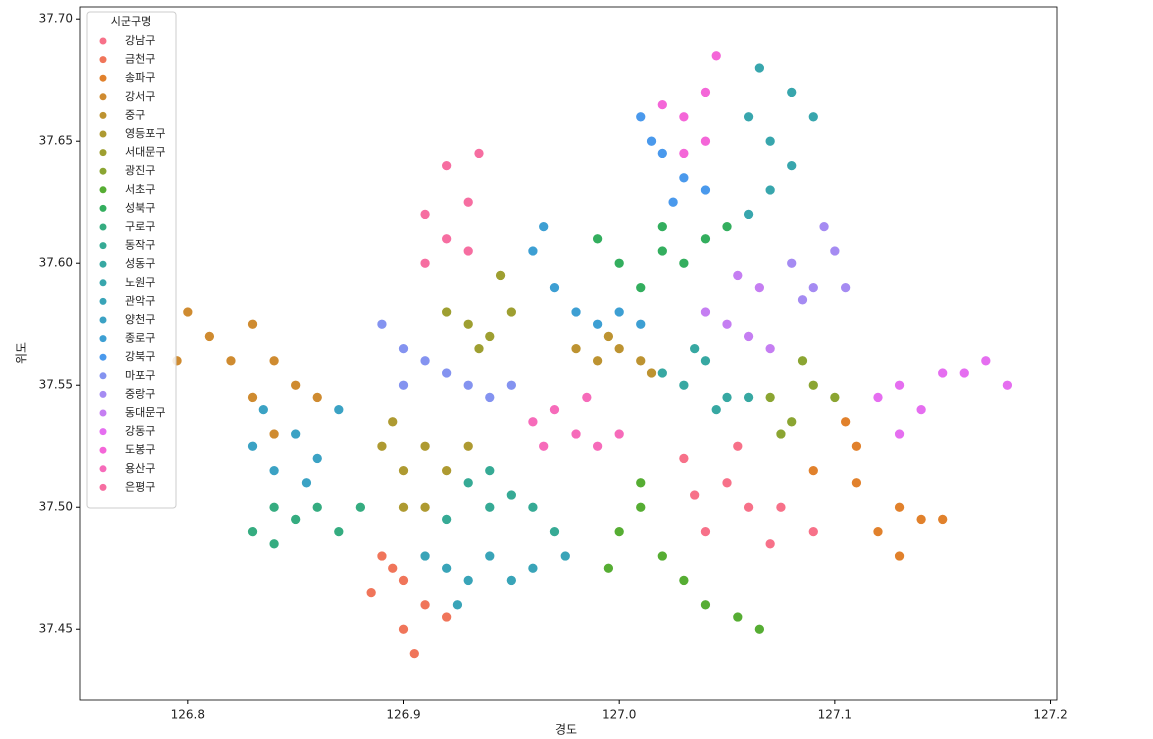  What do you see at coordinates (566, 730) in the screenshot?
I see `x-axis-label: 경도` at bounding box center [566, 730].